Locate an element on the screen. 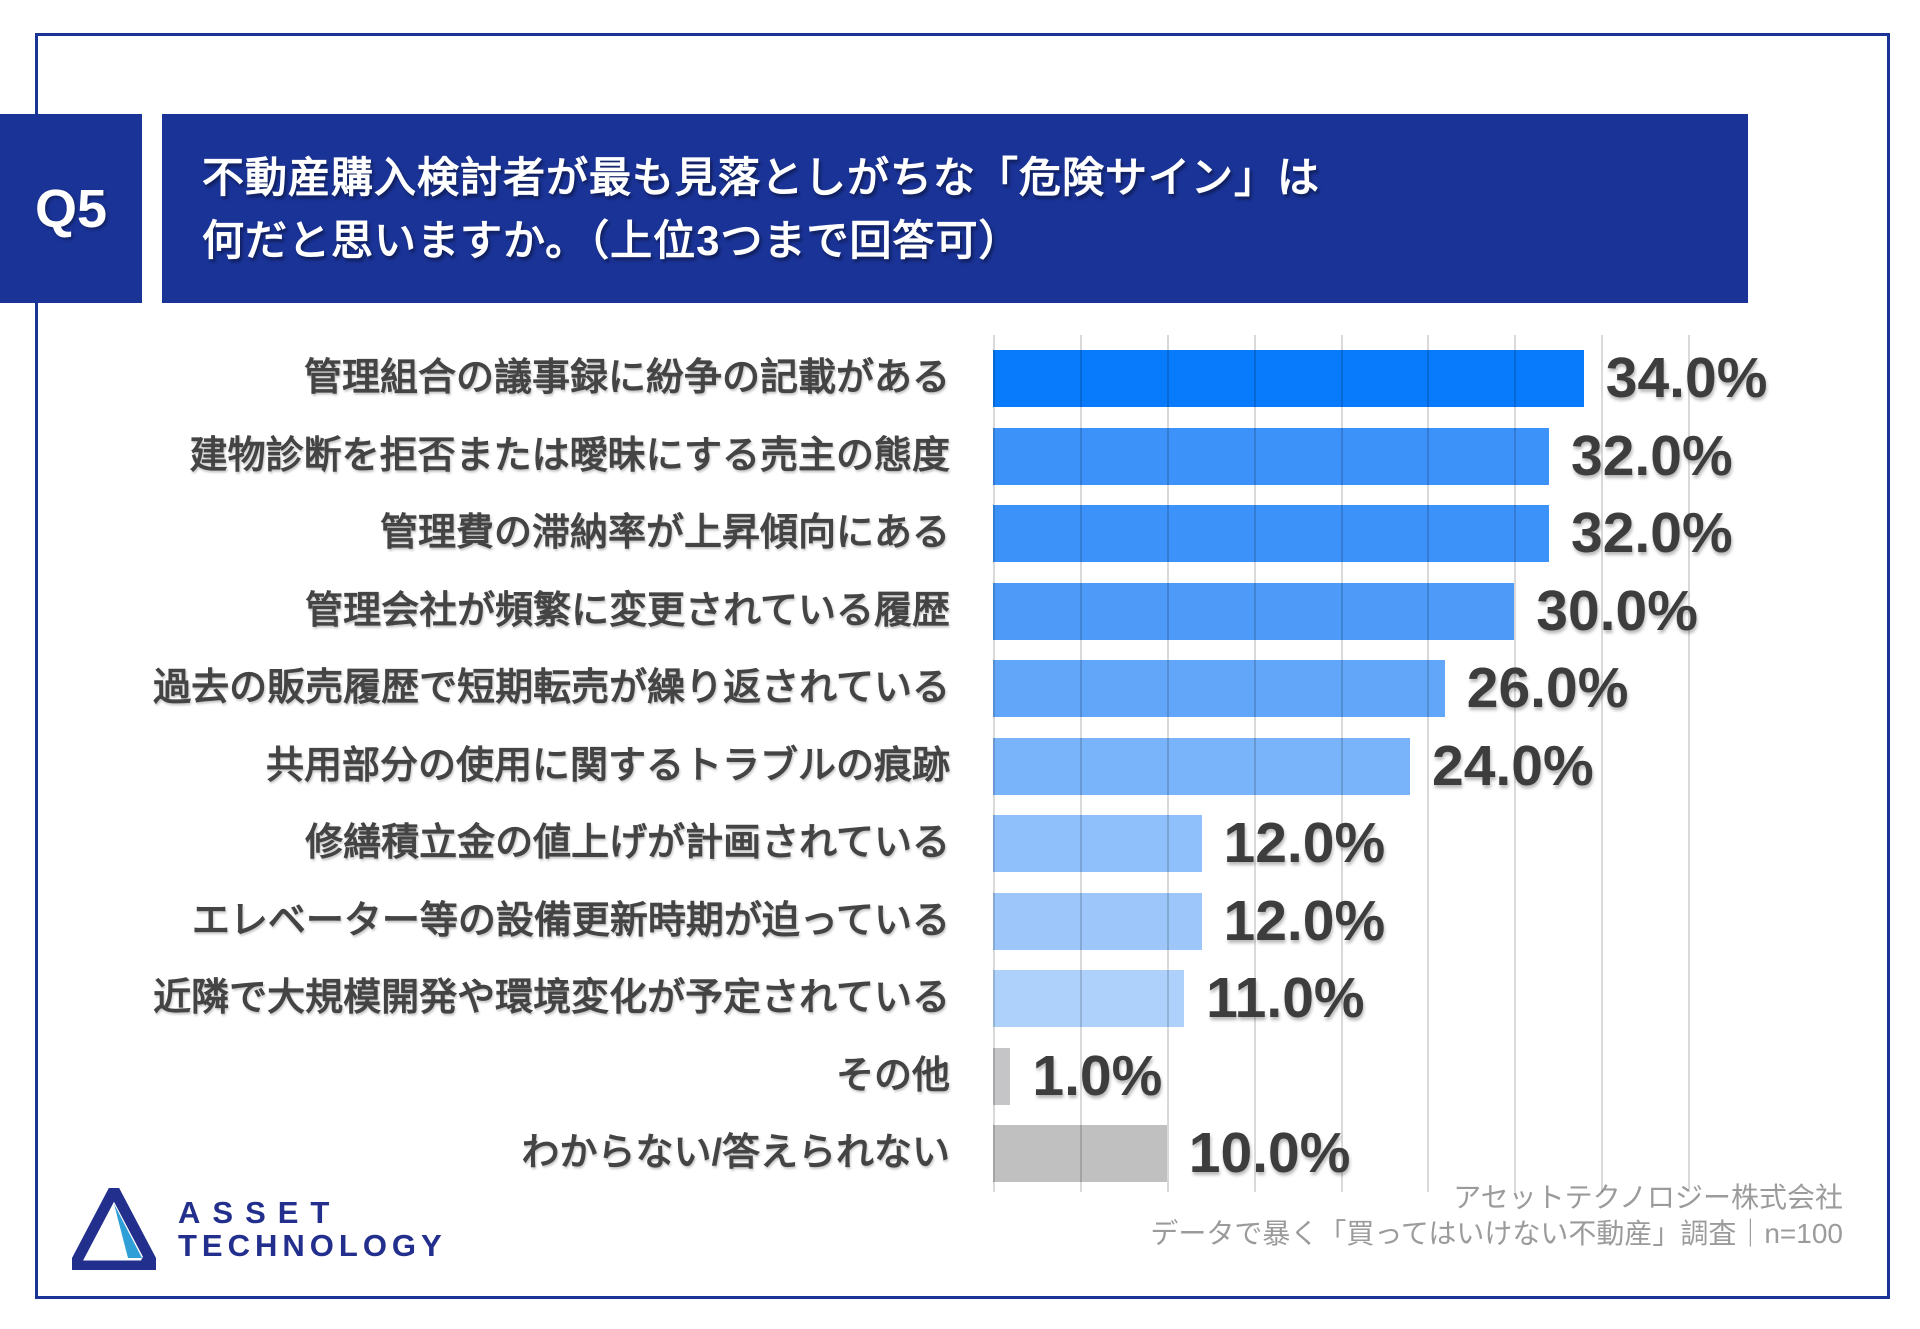 The width and height of the screenshot is (1920, 1329). logo-text: ASSET TECHNOLOGY is located at coordinates (312, 1229).